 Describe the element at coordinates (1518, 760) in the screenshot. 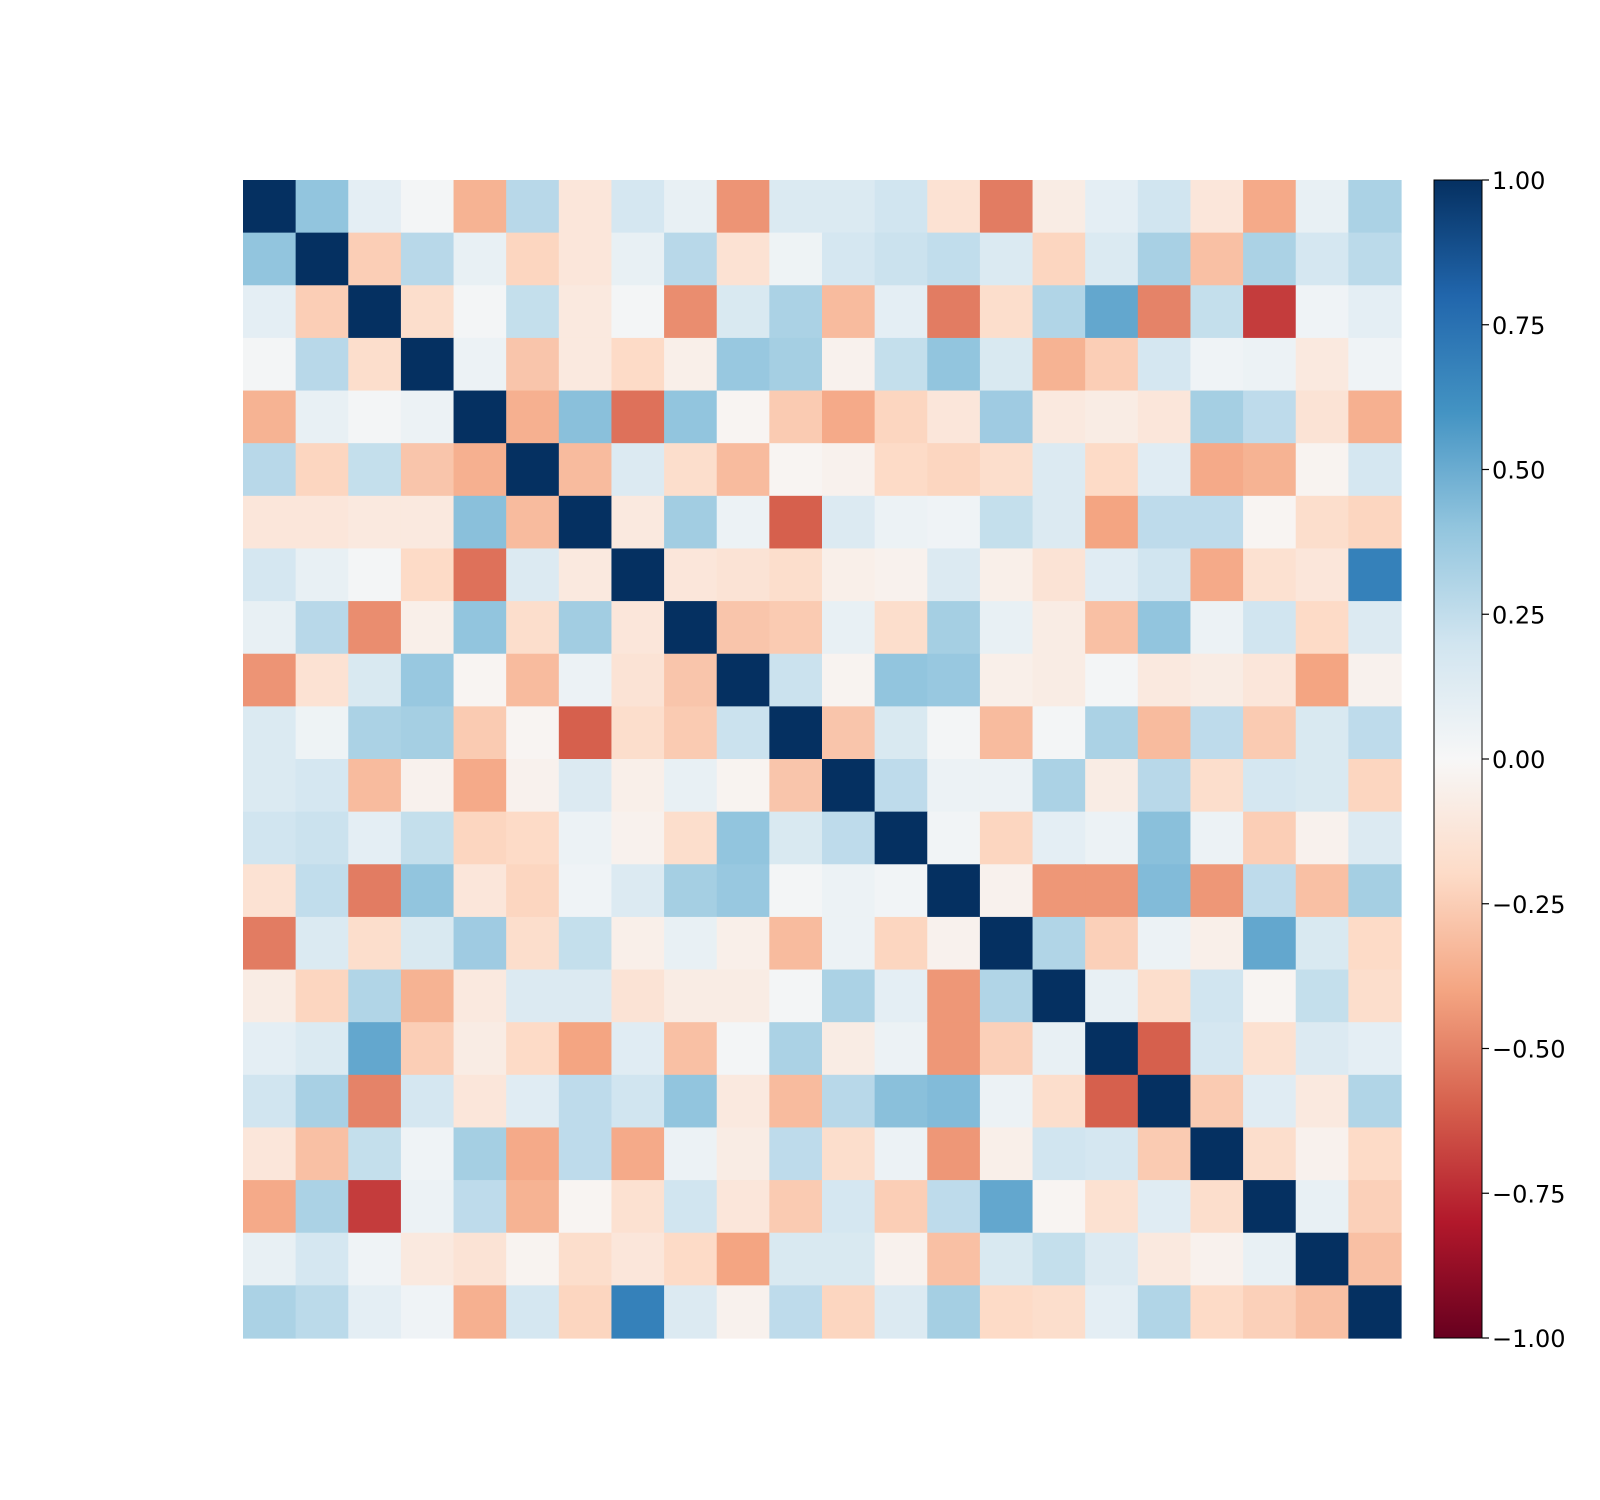

I see `colorbar-tick-label: 0.00` at that location.